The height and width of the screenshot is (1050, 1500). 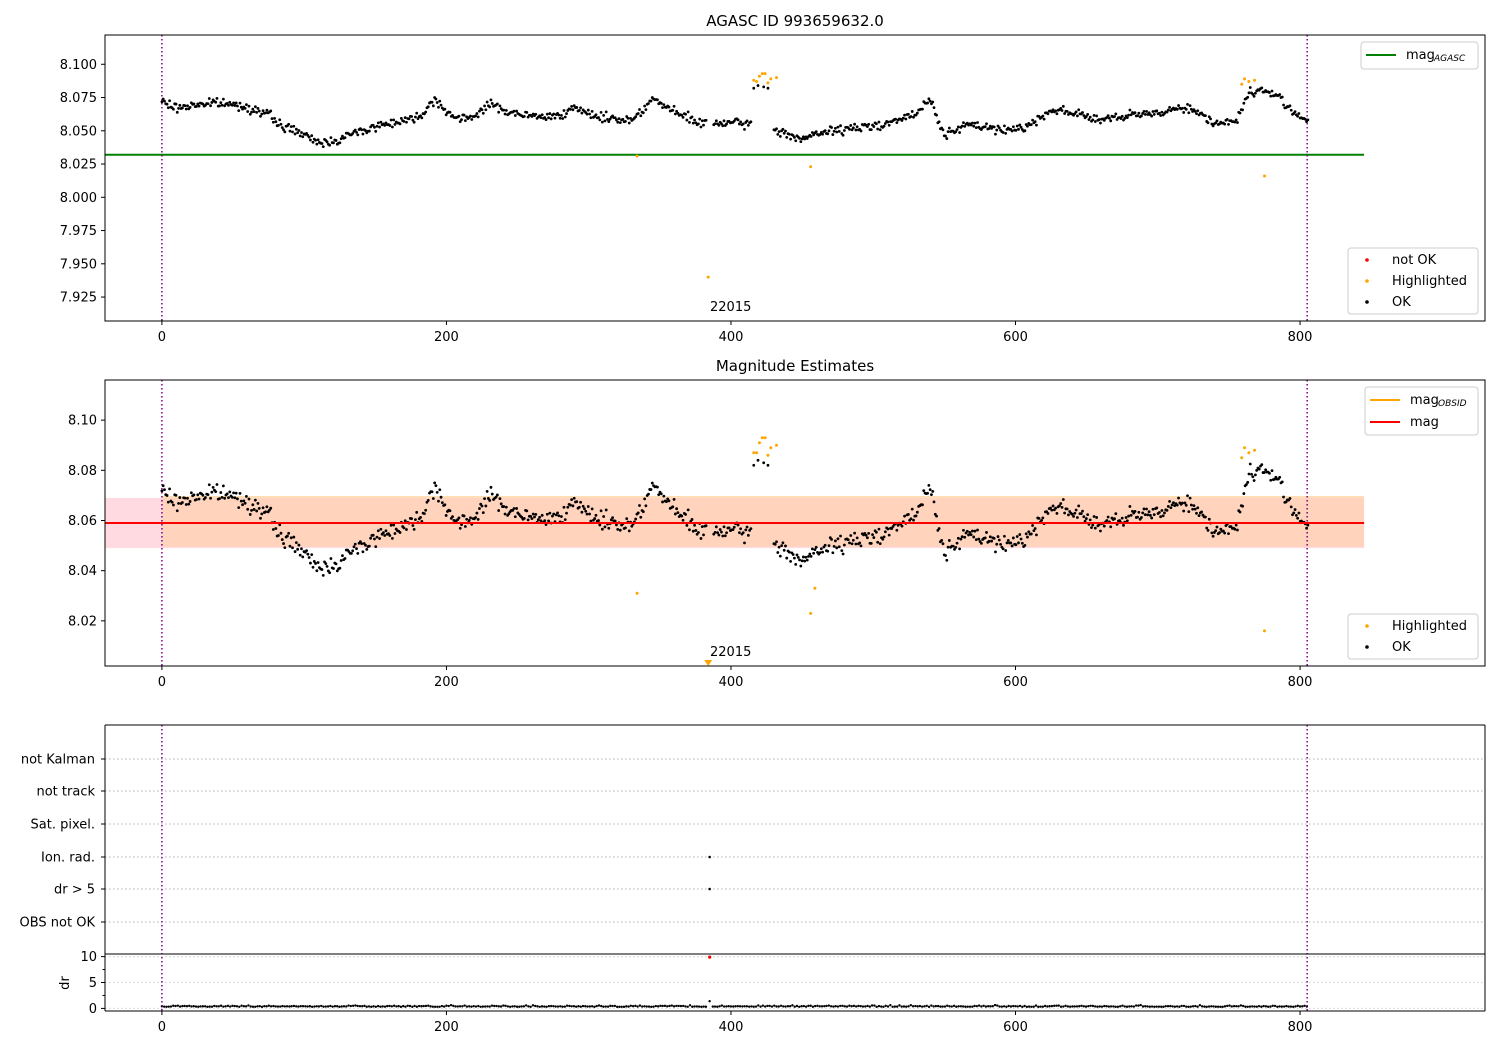 What do you see at coordinates (65, 983) in the screenshot?
I see `dr-axis-label: dr` at bounding box center [65, 983].